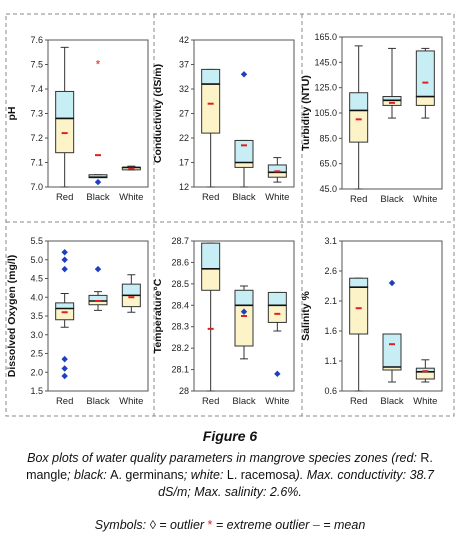 The image size is (460, 550). Describe the element at coordinates (158, 315) in the screenshot. I see `y-axis-label: Temperature°C` at that location.